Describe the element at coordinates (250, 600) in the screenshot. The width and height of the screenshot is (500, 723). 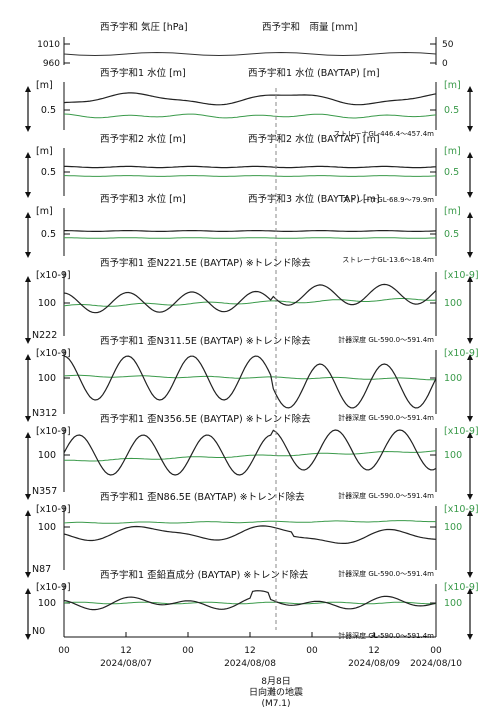
I see `panel-8-black-series` at that location.